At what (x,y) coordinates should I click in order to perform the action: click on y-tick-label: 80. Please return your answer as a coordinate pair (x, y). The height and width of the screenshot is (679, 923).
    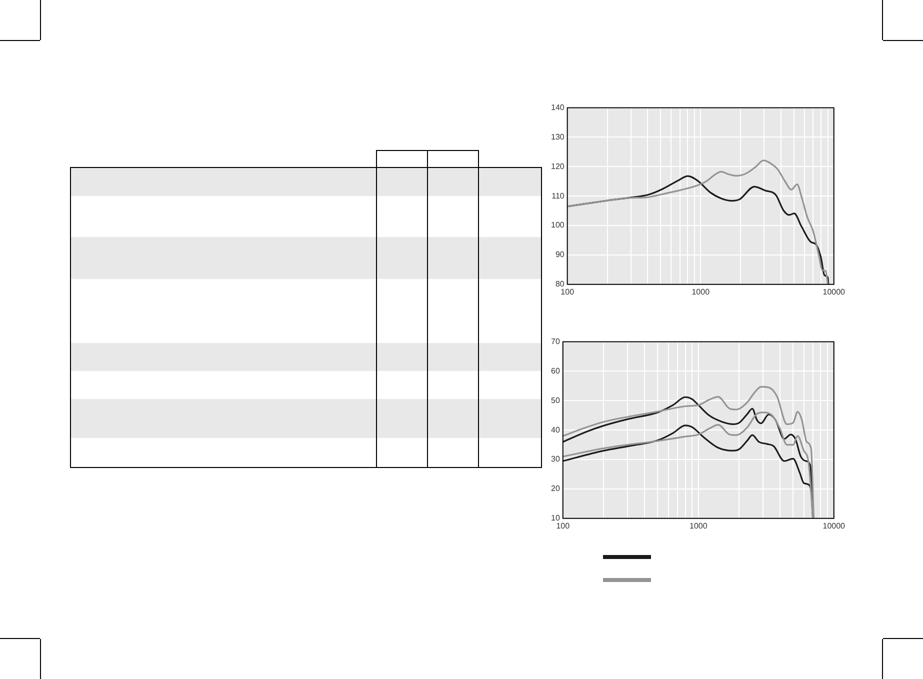
    Looking at the image, I should click on (560, 284).